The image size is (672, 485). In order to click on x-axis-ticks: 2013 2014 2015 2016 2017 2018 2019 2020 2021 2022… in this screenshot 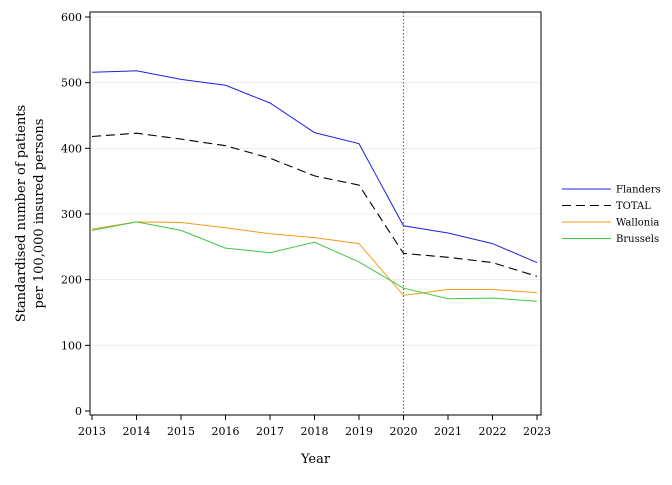, I will do `click(314, 426)`.